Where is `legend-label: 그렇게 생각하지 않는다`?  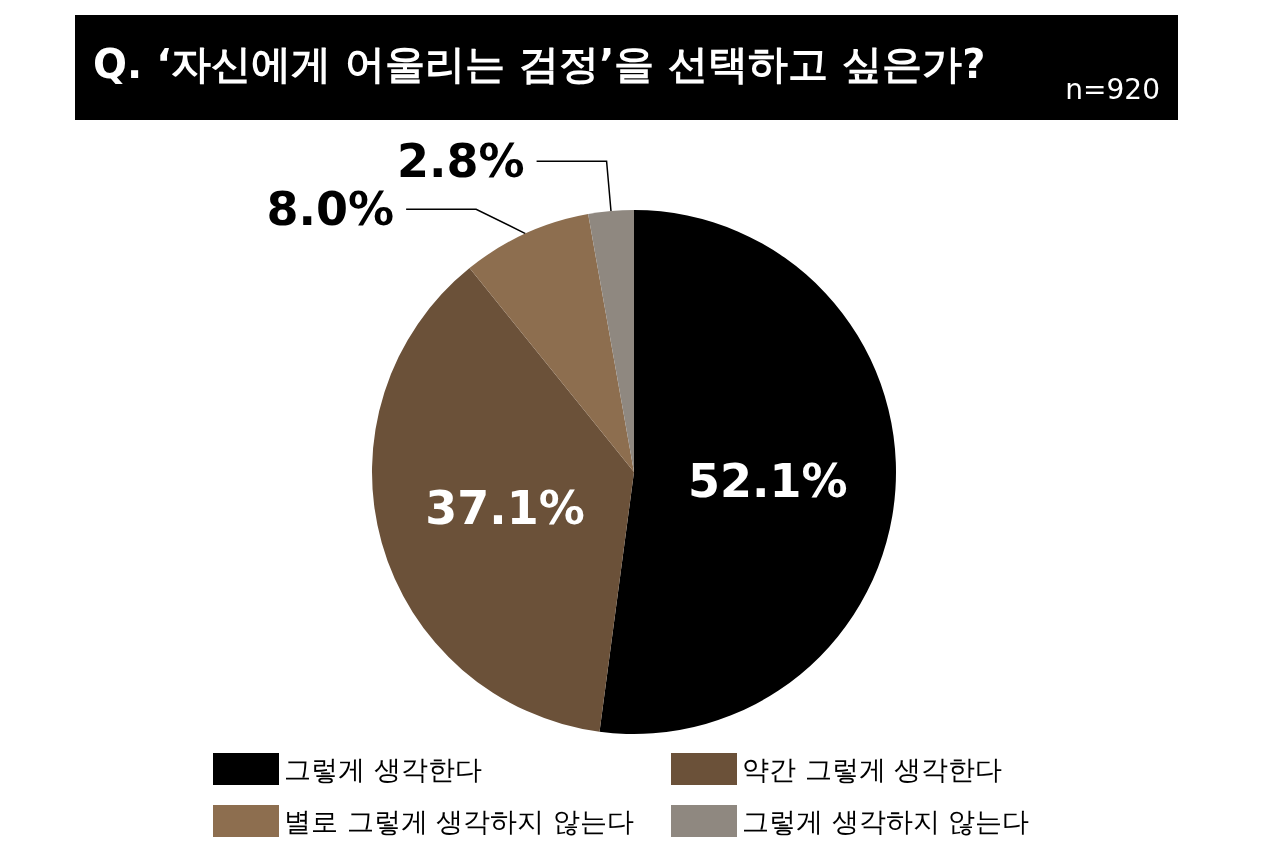
legend-label: 그렇게 생각하지 않는다 is located at coordinates (886, 821).